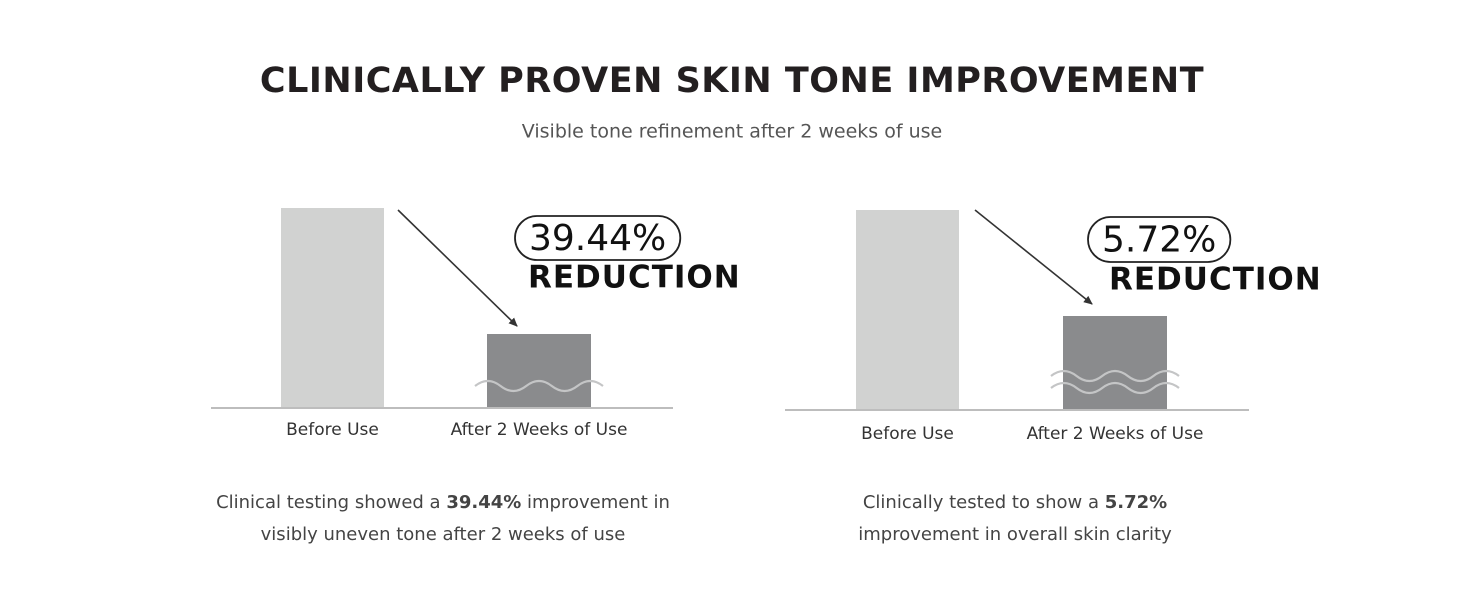 Image resolution: width=1464 pixels, height=600 pixels. Describe the element at coordinates (1136, 502) in the screenshot. I see `caption-segment: 5.72%` at that location.